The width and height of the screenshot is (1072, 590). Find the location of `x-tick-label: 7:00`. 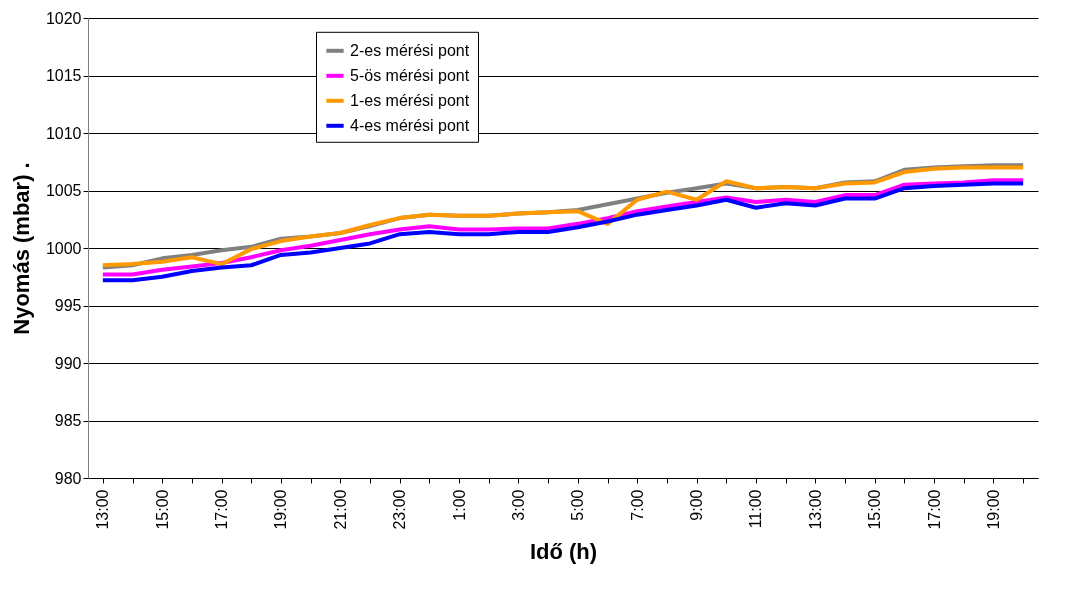

x-tick-label: 7:00 is located at coordinates (637, 505).